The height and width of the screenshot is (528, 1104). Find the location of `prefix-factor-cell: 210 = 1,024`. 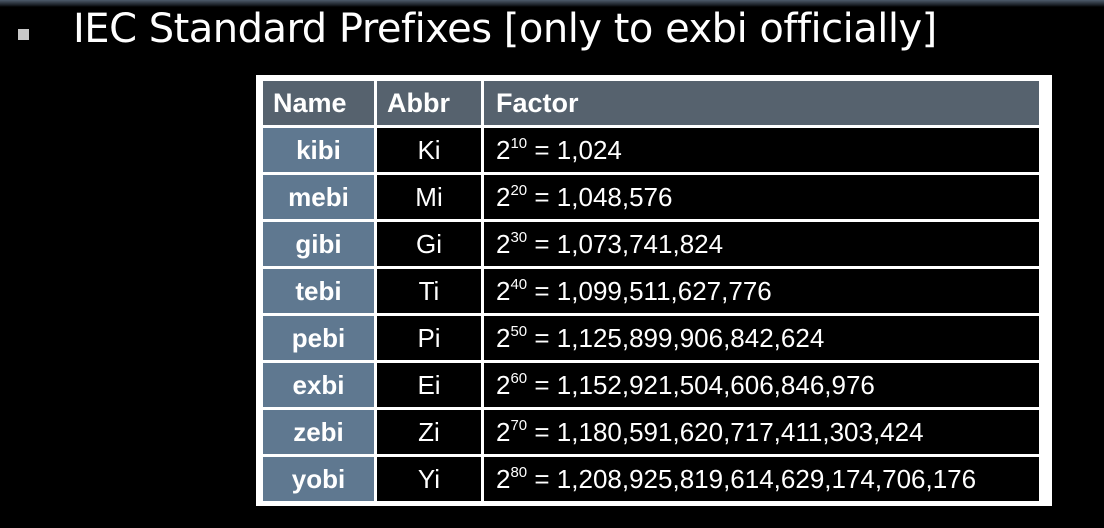

prefix-factor-cell: 210 = 1,024 is located at coordinates (761, 150).